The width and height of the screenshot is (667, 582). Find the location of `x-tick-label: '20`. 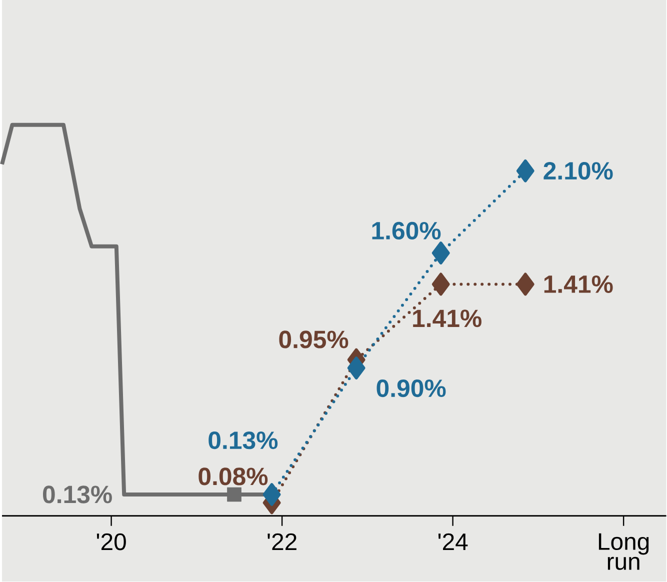

x-tick-label: '20 is located at coordinates (111, 542).